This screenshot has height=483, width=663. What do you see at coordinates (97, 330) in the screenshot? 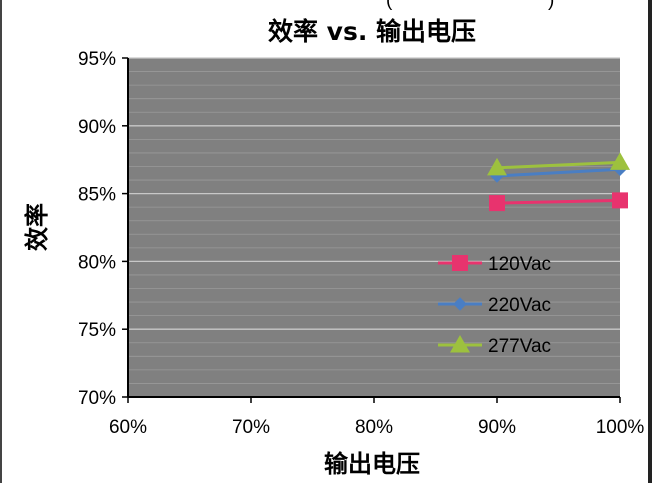
I see `y-tick-label: 75%` at bounding box center [97, 330].